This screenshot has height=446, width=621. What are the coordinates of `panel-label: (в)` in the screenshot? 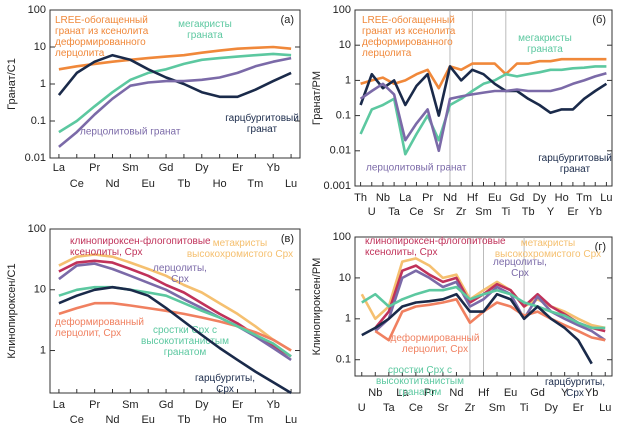 It's located at (287, 239).